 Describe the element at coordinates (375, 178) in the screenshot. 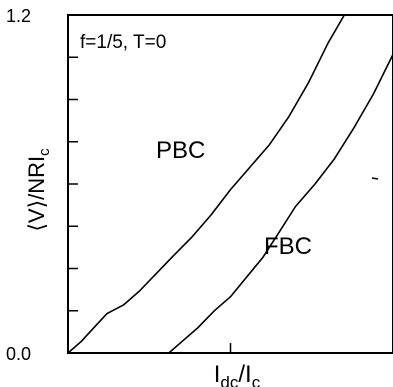

I see `stray-mark` at that location.